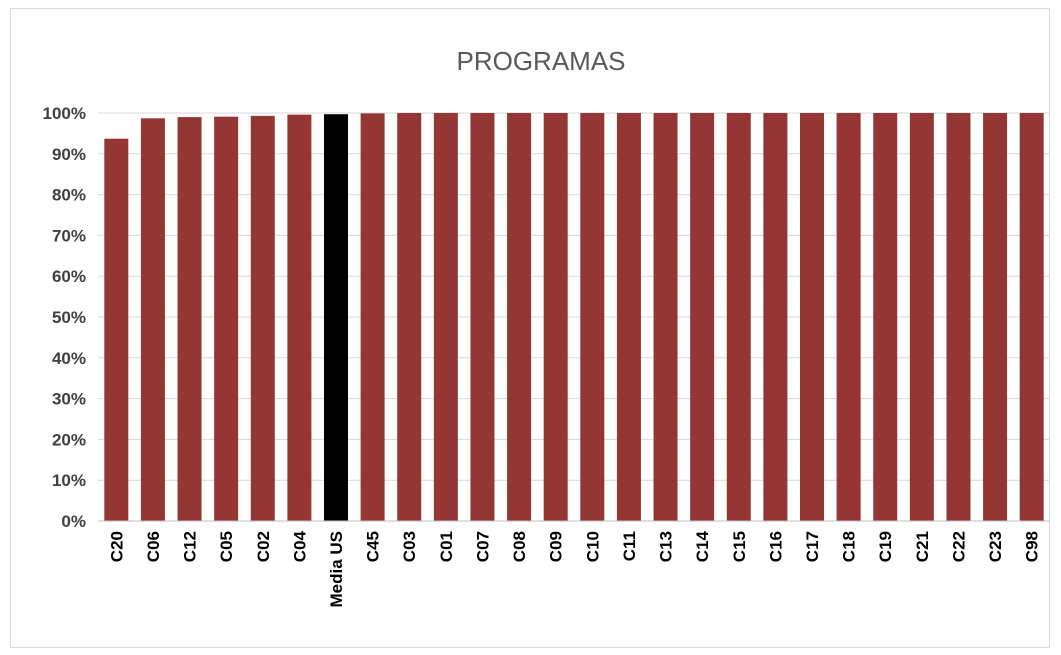  I want to click on x-category-label: C01, so click(446, 546).